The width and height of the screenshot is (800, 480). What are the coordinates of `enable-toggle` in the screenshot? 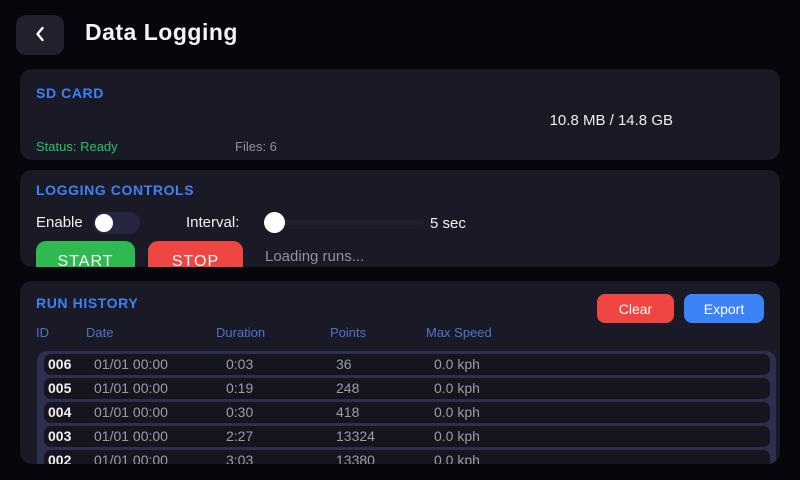 It's located at (116, 223).